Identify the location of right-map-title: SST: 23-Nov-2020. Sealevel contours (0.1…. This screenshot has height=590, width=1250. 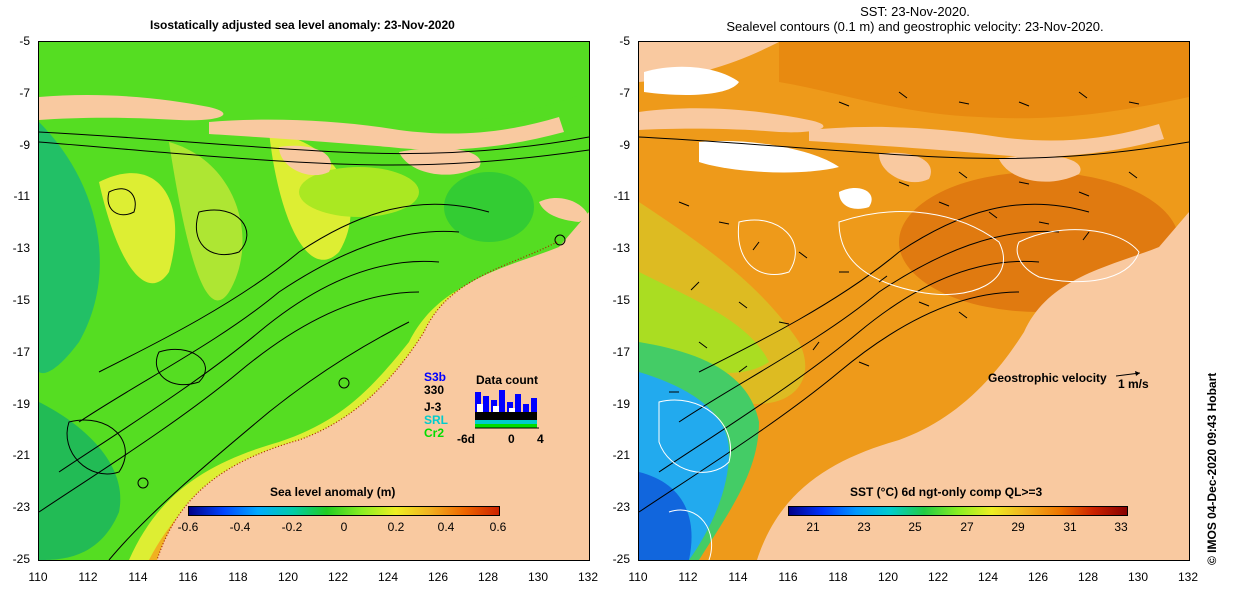
(915, 19).